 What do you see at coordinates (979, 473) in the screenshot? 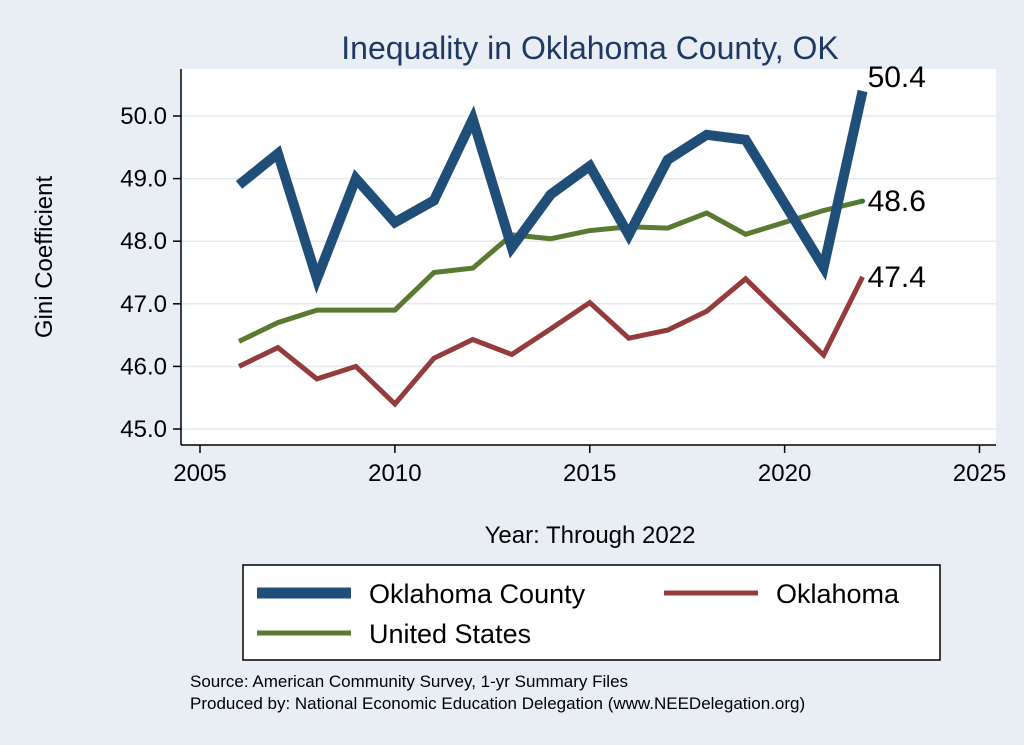
I see `x-tick-label: 2025` at bounding box center [979, 473].